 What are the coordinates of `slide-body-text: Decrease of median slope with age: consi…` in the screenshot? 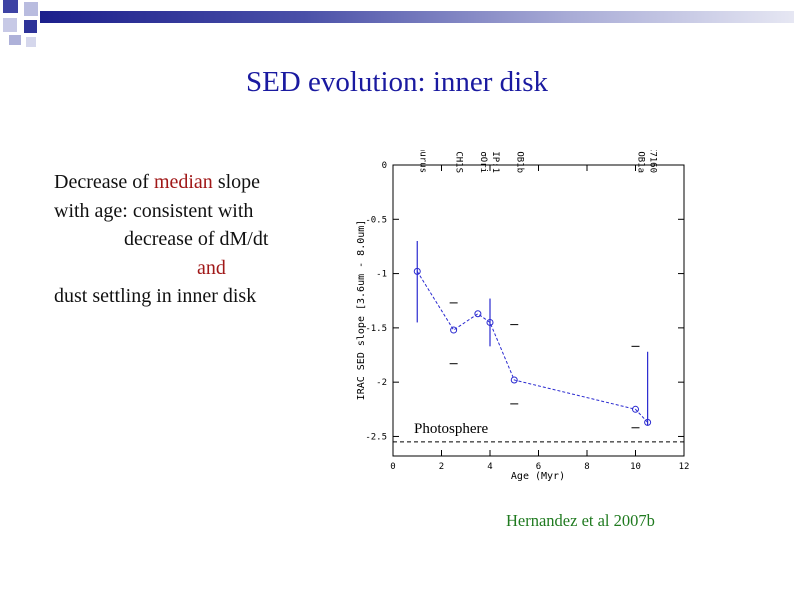 It's located at (179, 239).